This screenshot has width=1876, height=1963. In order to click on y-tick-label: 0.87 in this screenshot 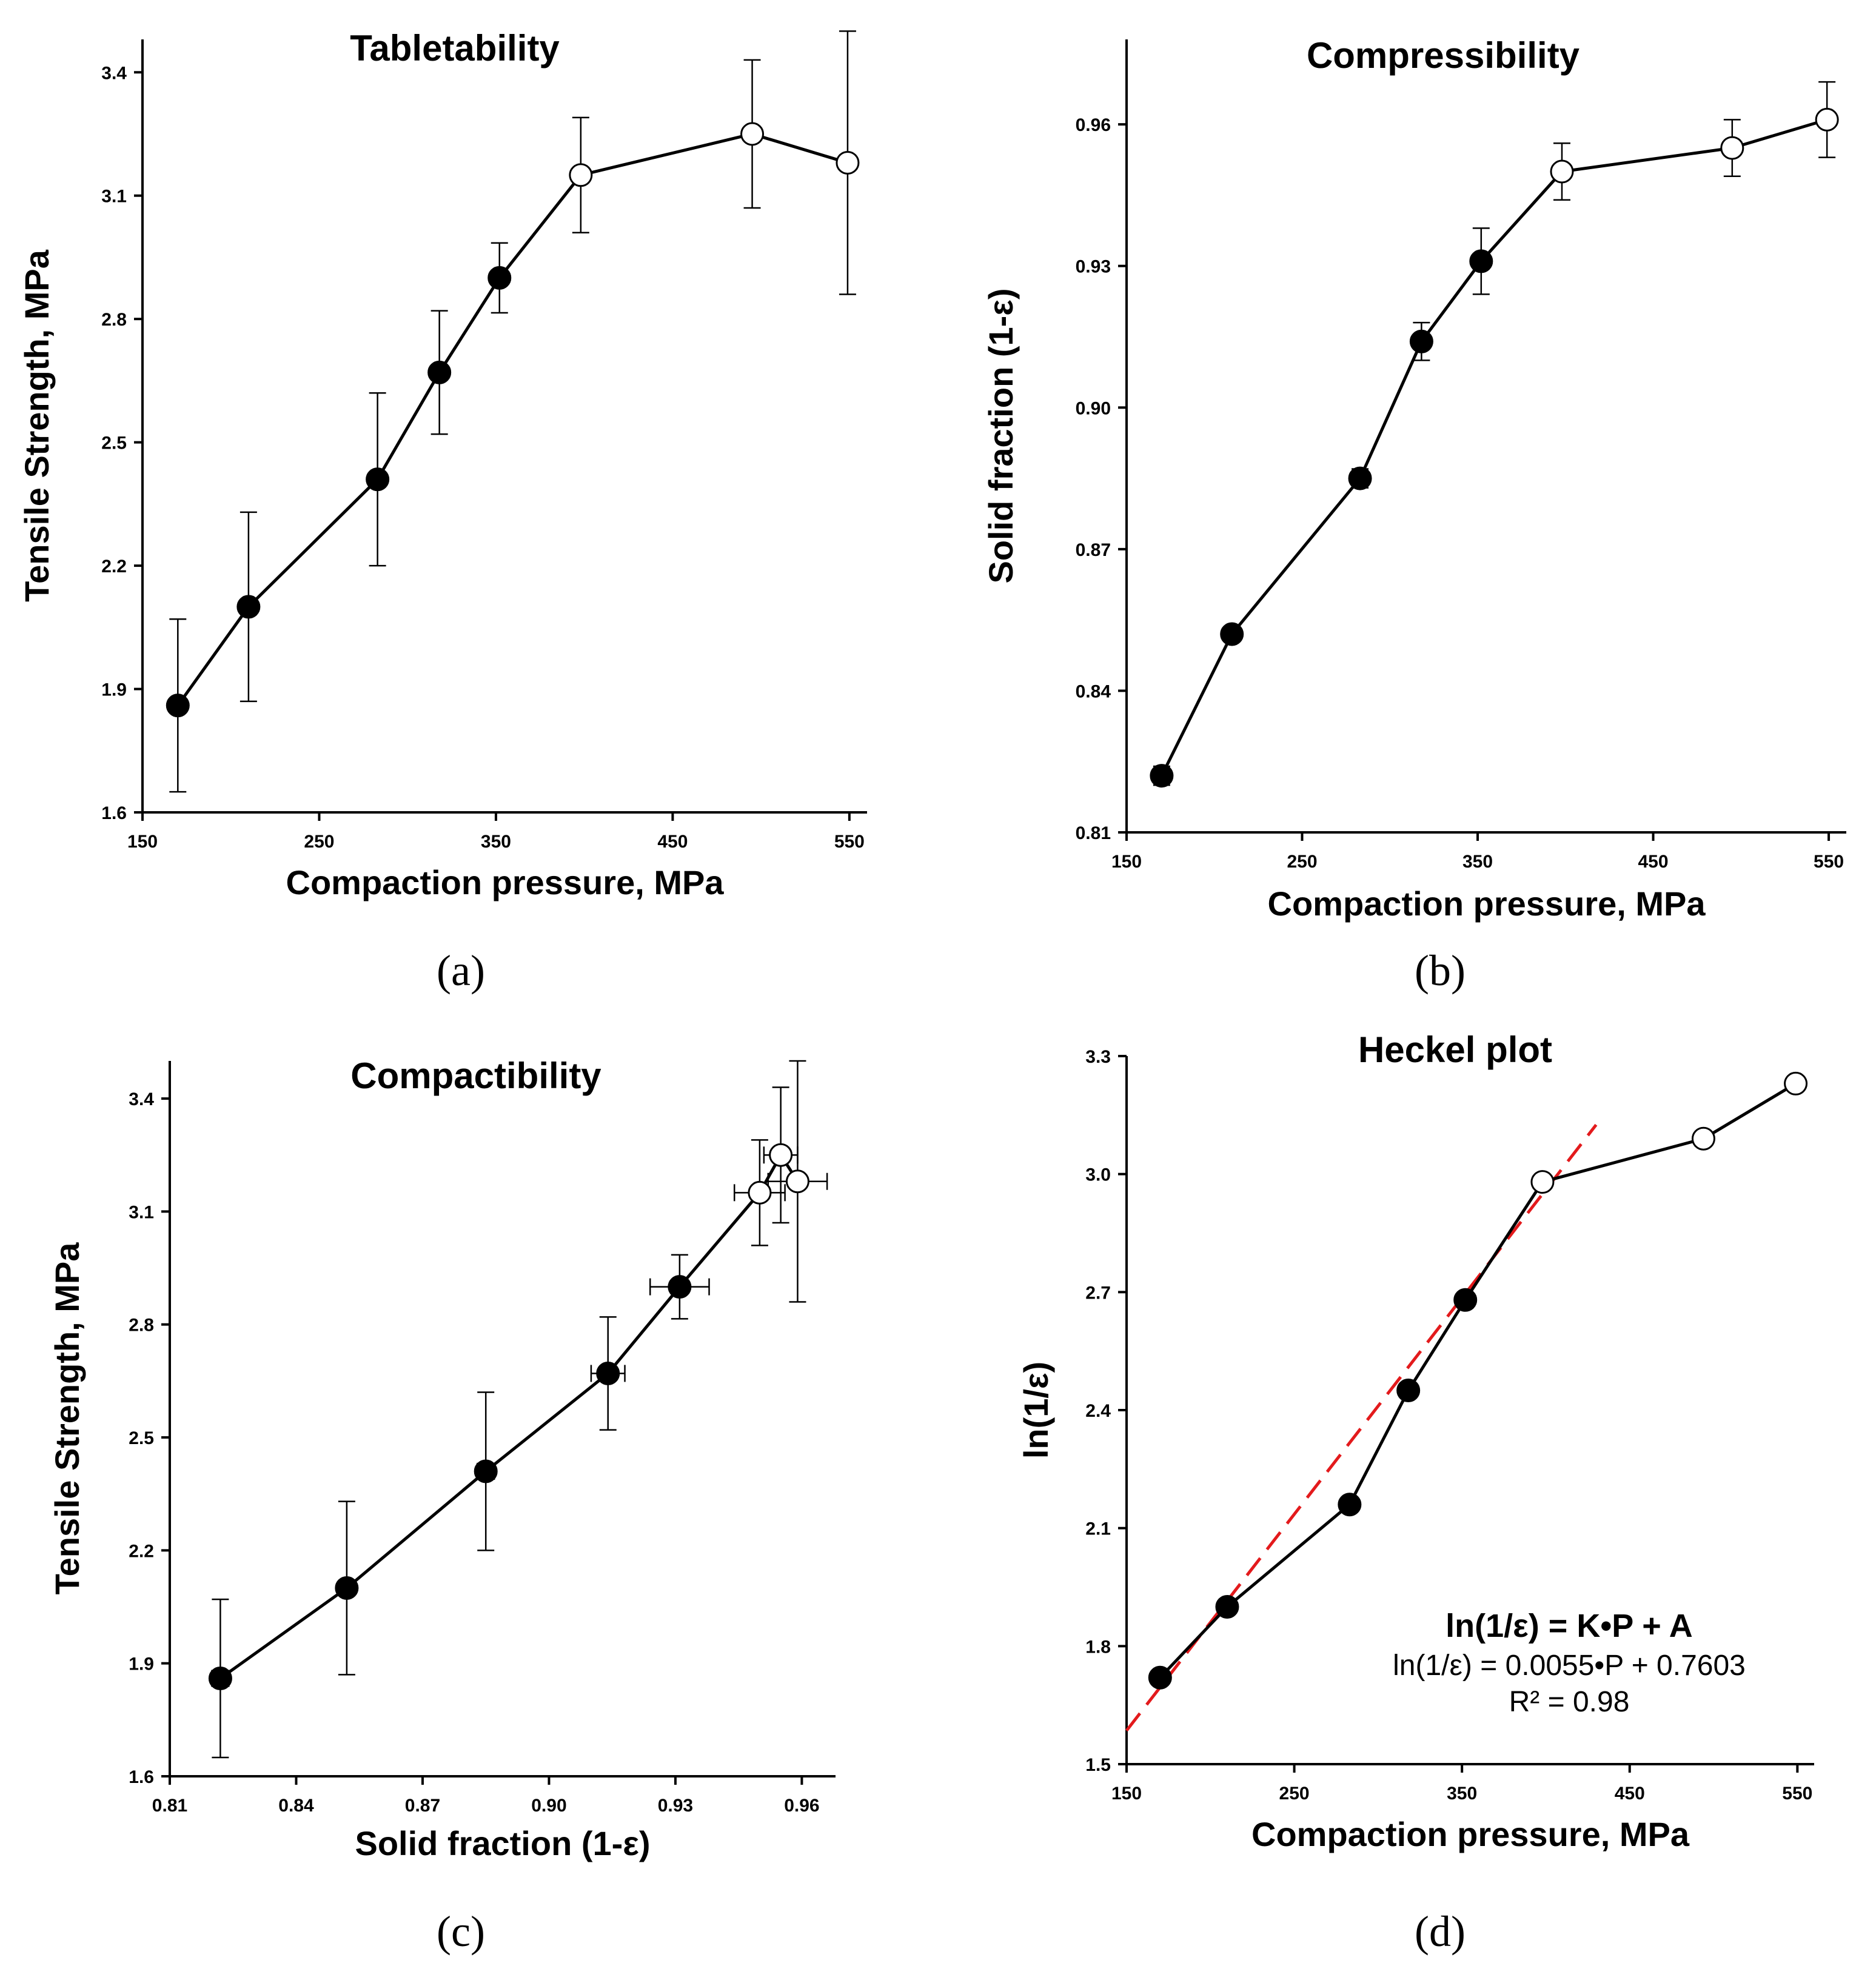, I will do `click(1093, 550)`.